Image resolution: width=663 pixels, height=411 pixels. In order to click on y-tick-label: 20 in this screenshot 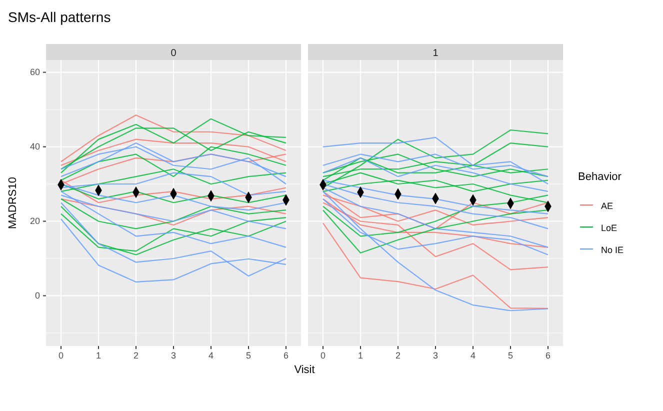, I will do `click(35, 221)`.